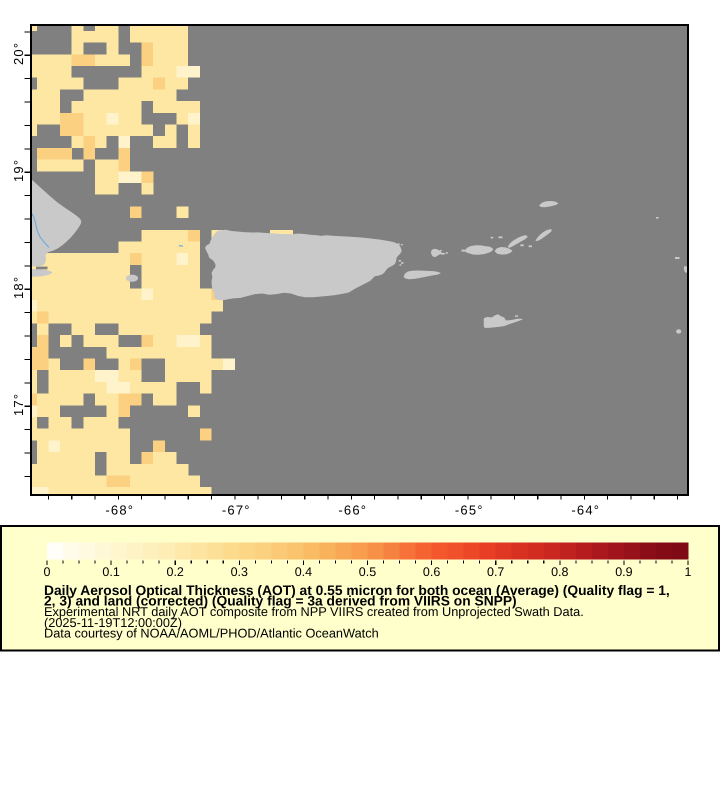  Describe the element at coordinates (352, 510) in the screenshot. I see `svg-text: -66°` at that location.